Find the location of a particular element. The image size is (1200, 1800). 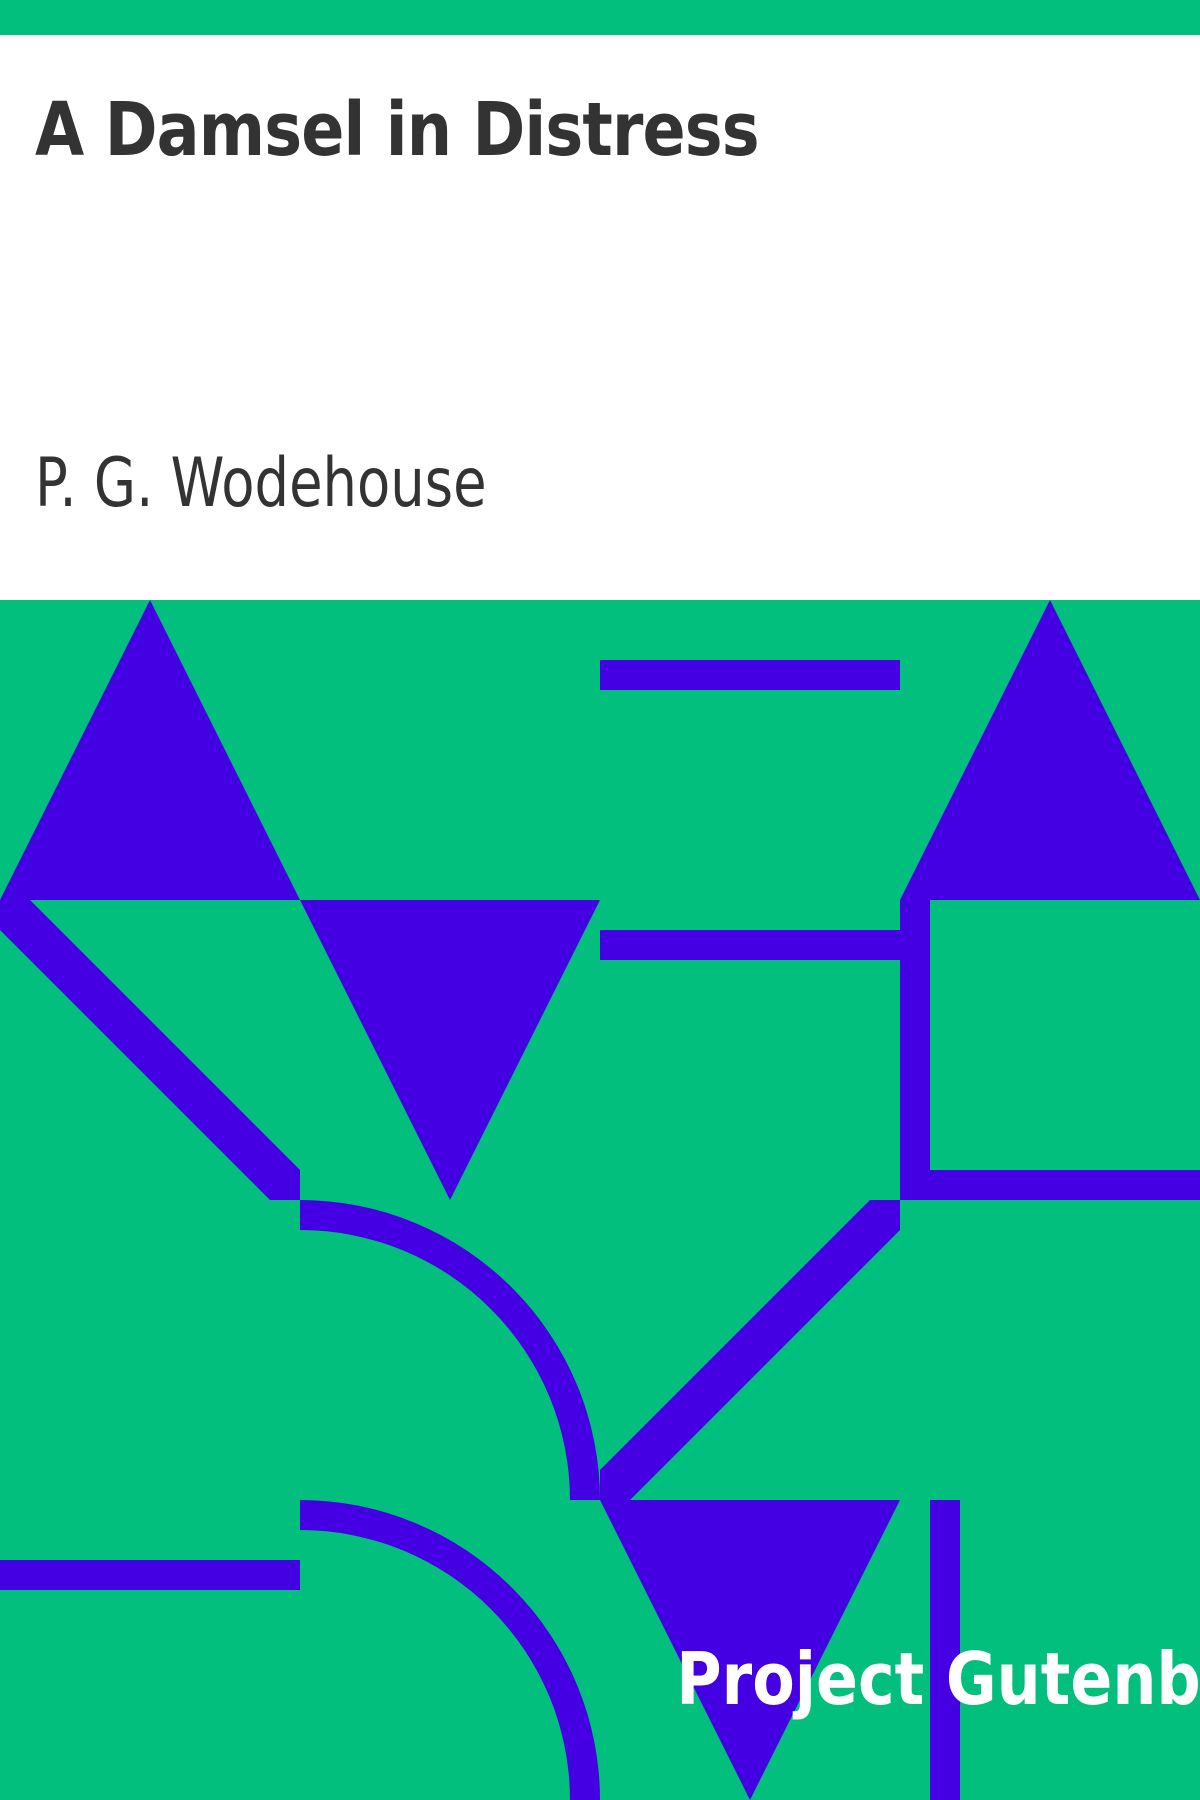

triangle-down-bottom is located at coordinates (750, 1650).